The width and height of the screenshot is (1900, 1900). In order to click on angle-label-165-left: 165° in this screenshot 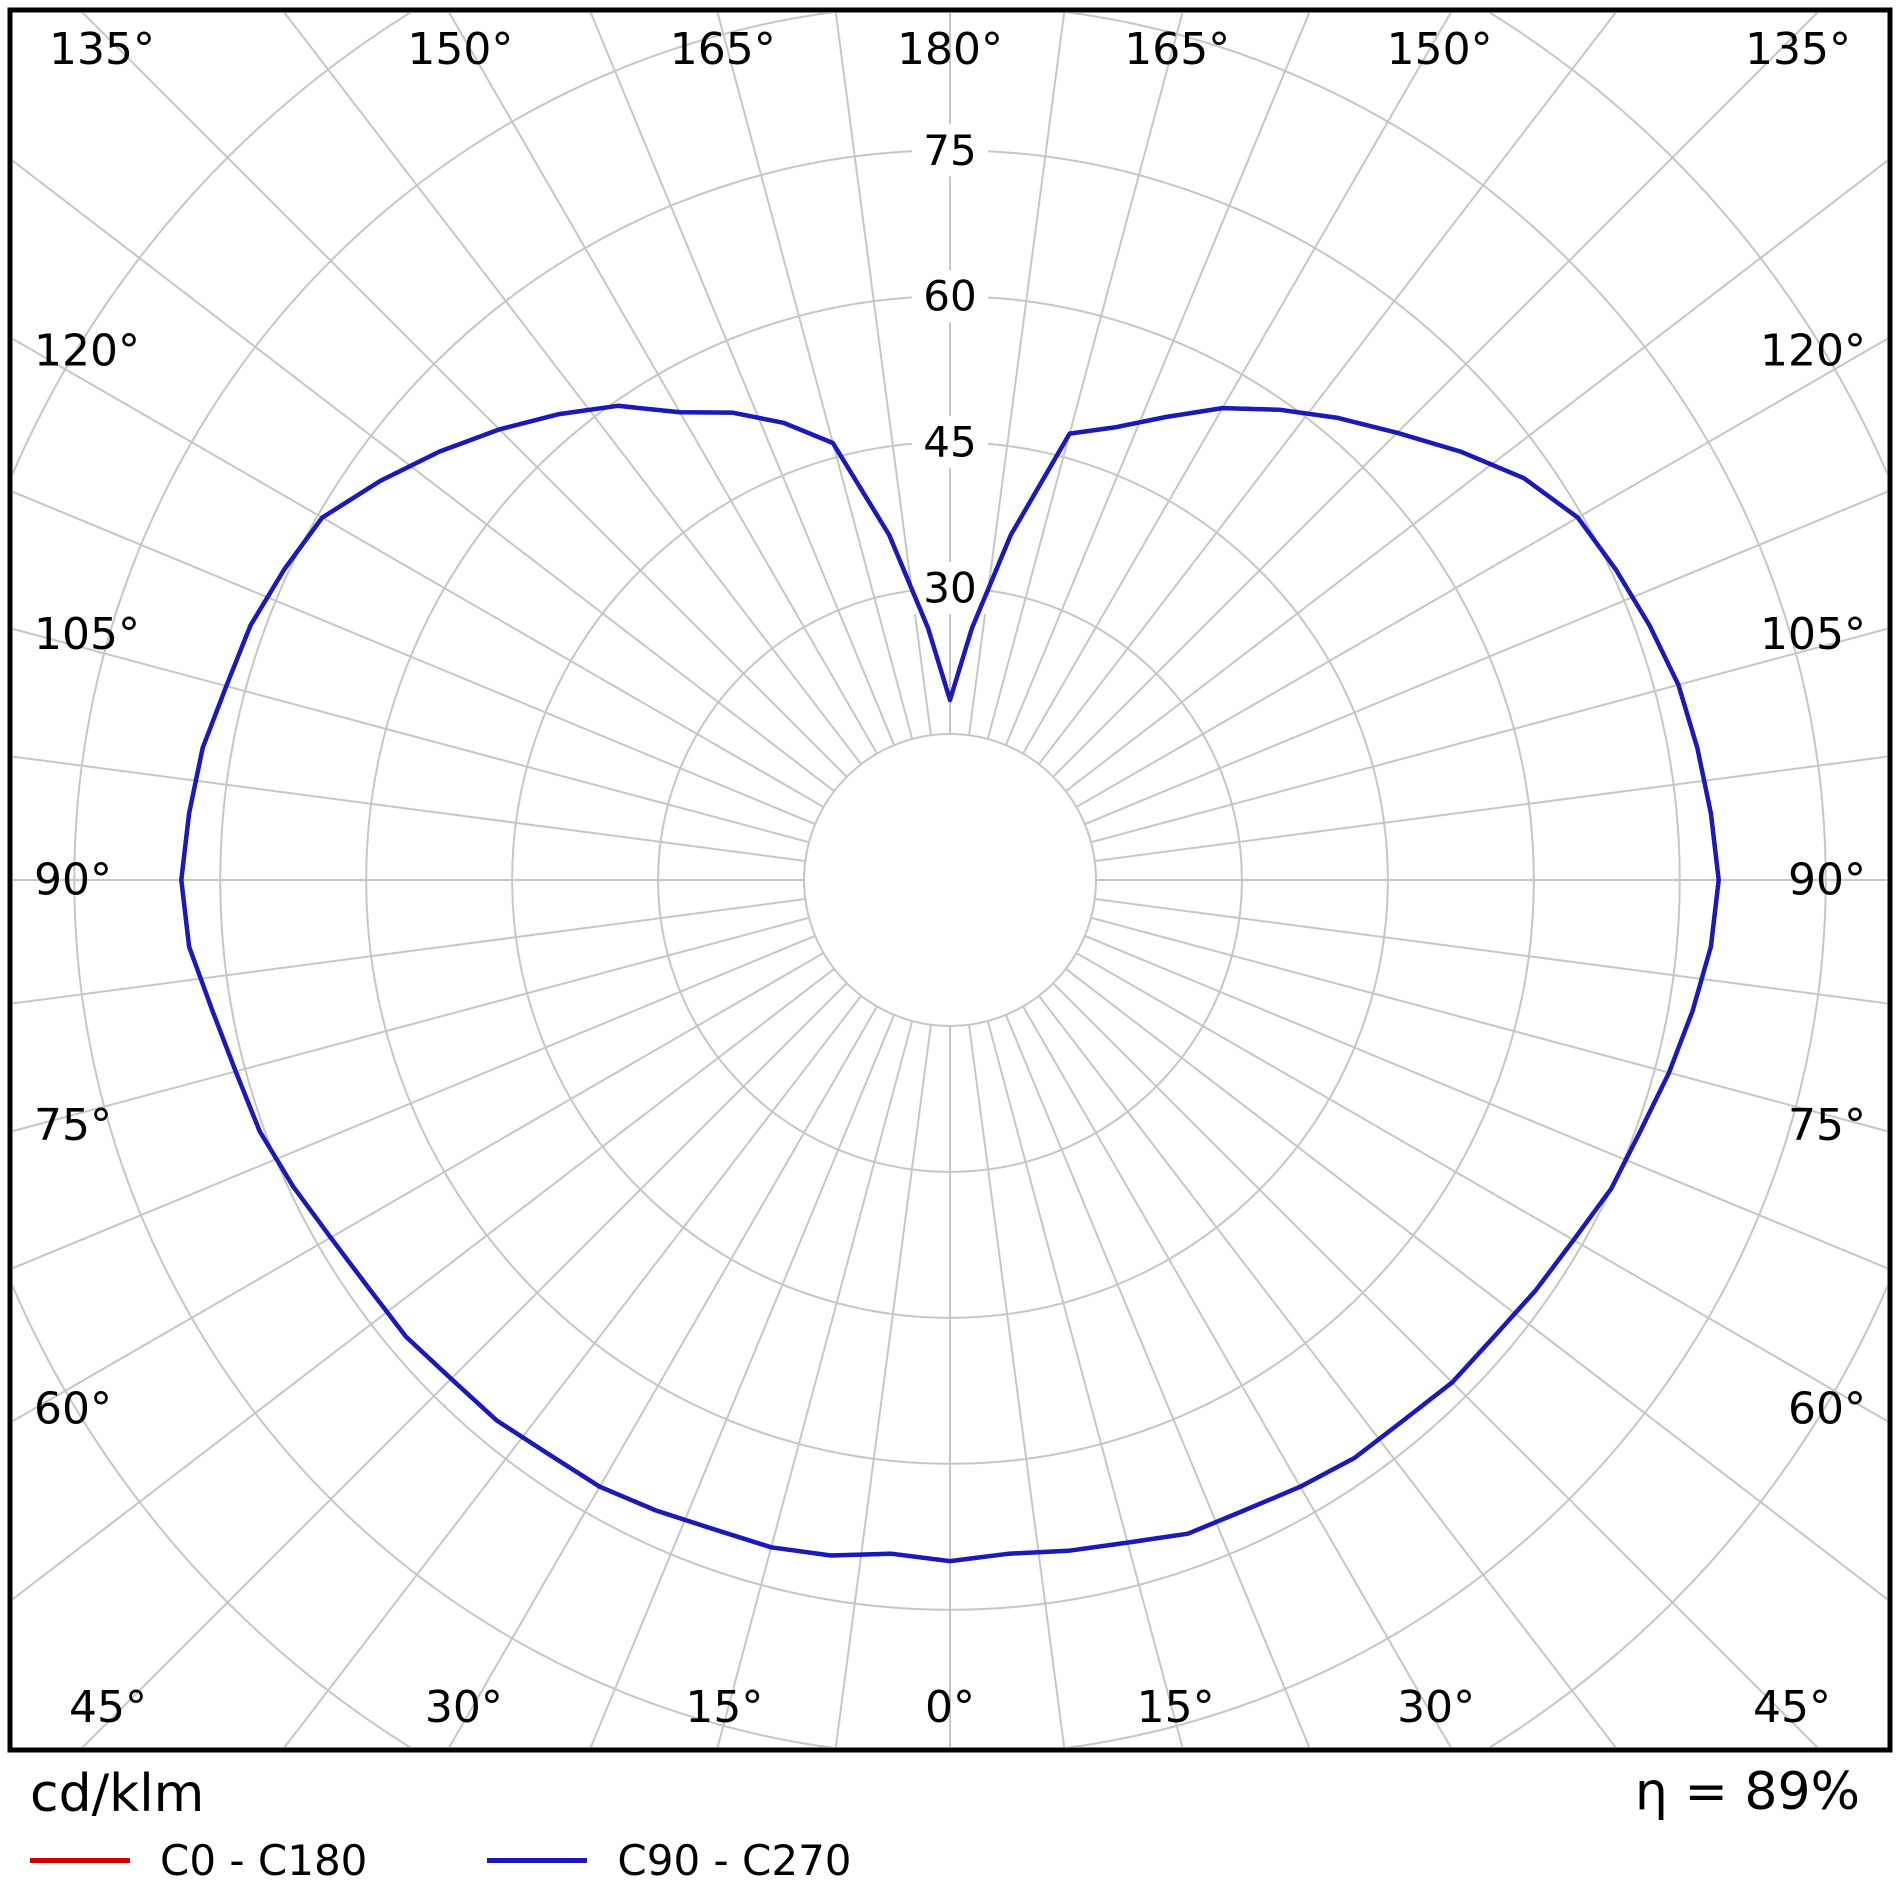, I will do `click(723, 49)`.